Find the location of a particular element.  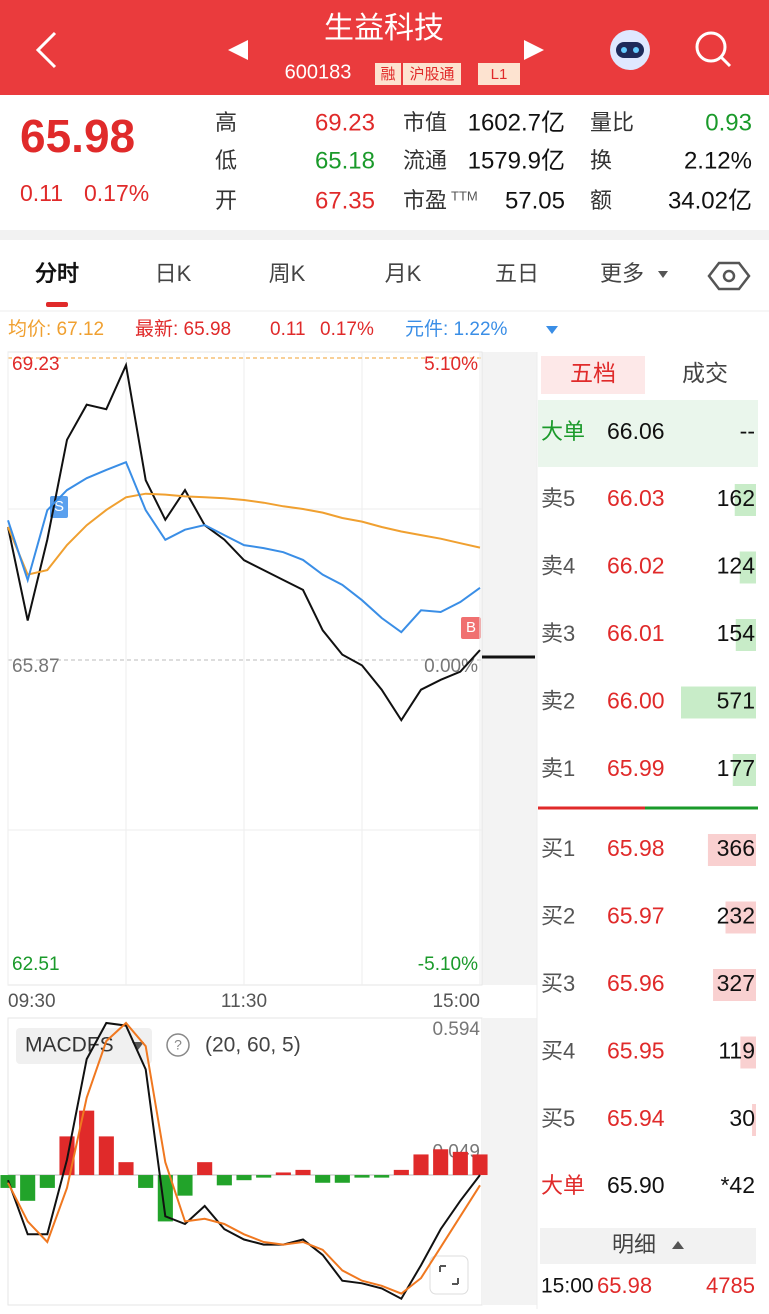

book-price: 65.98 is located at coordinates (636, 848).